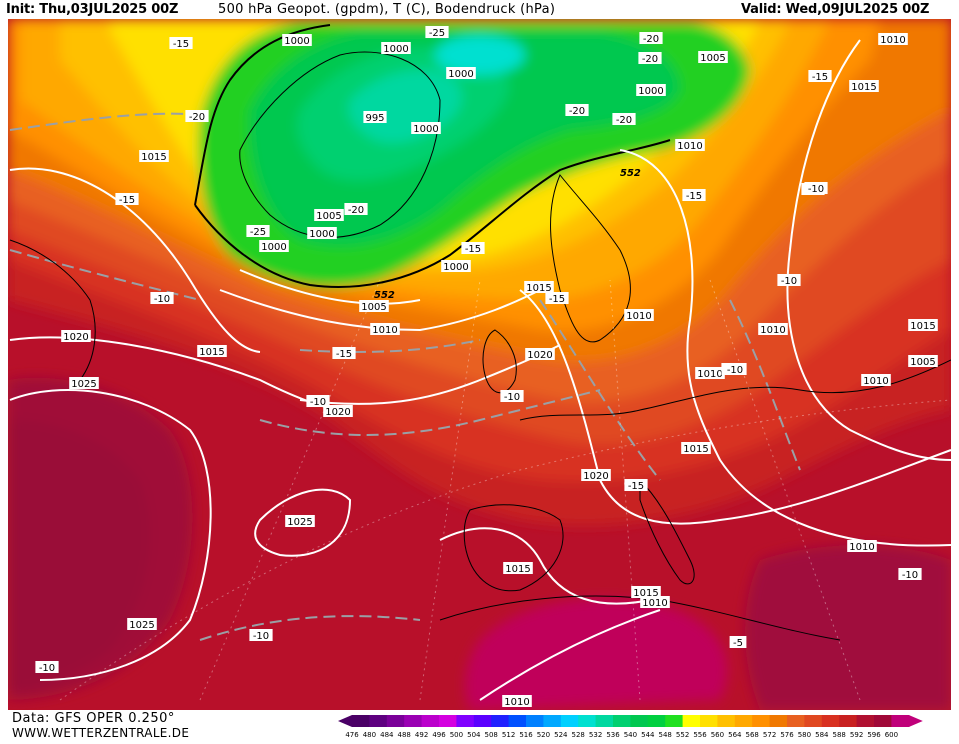  I want to click on graticule-line, so click(450, 490).